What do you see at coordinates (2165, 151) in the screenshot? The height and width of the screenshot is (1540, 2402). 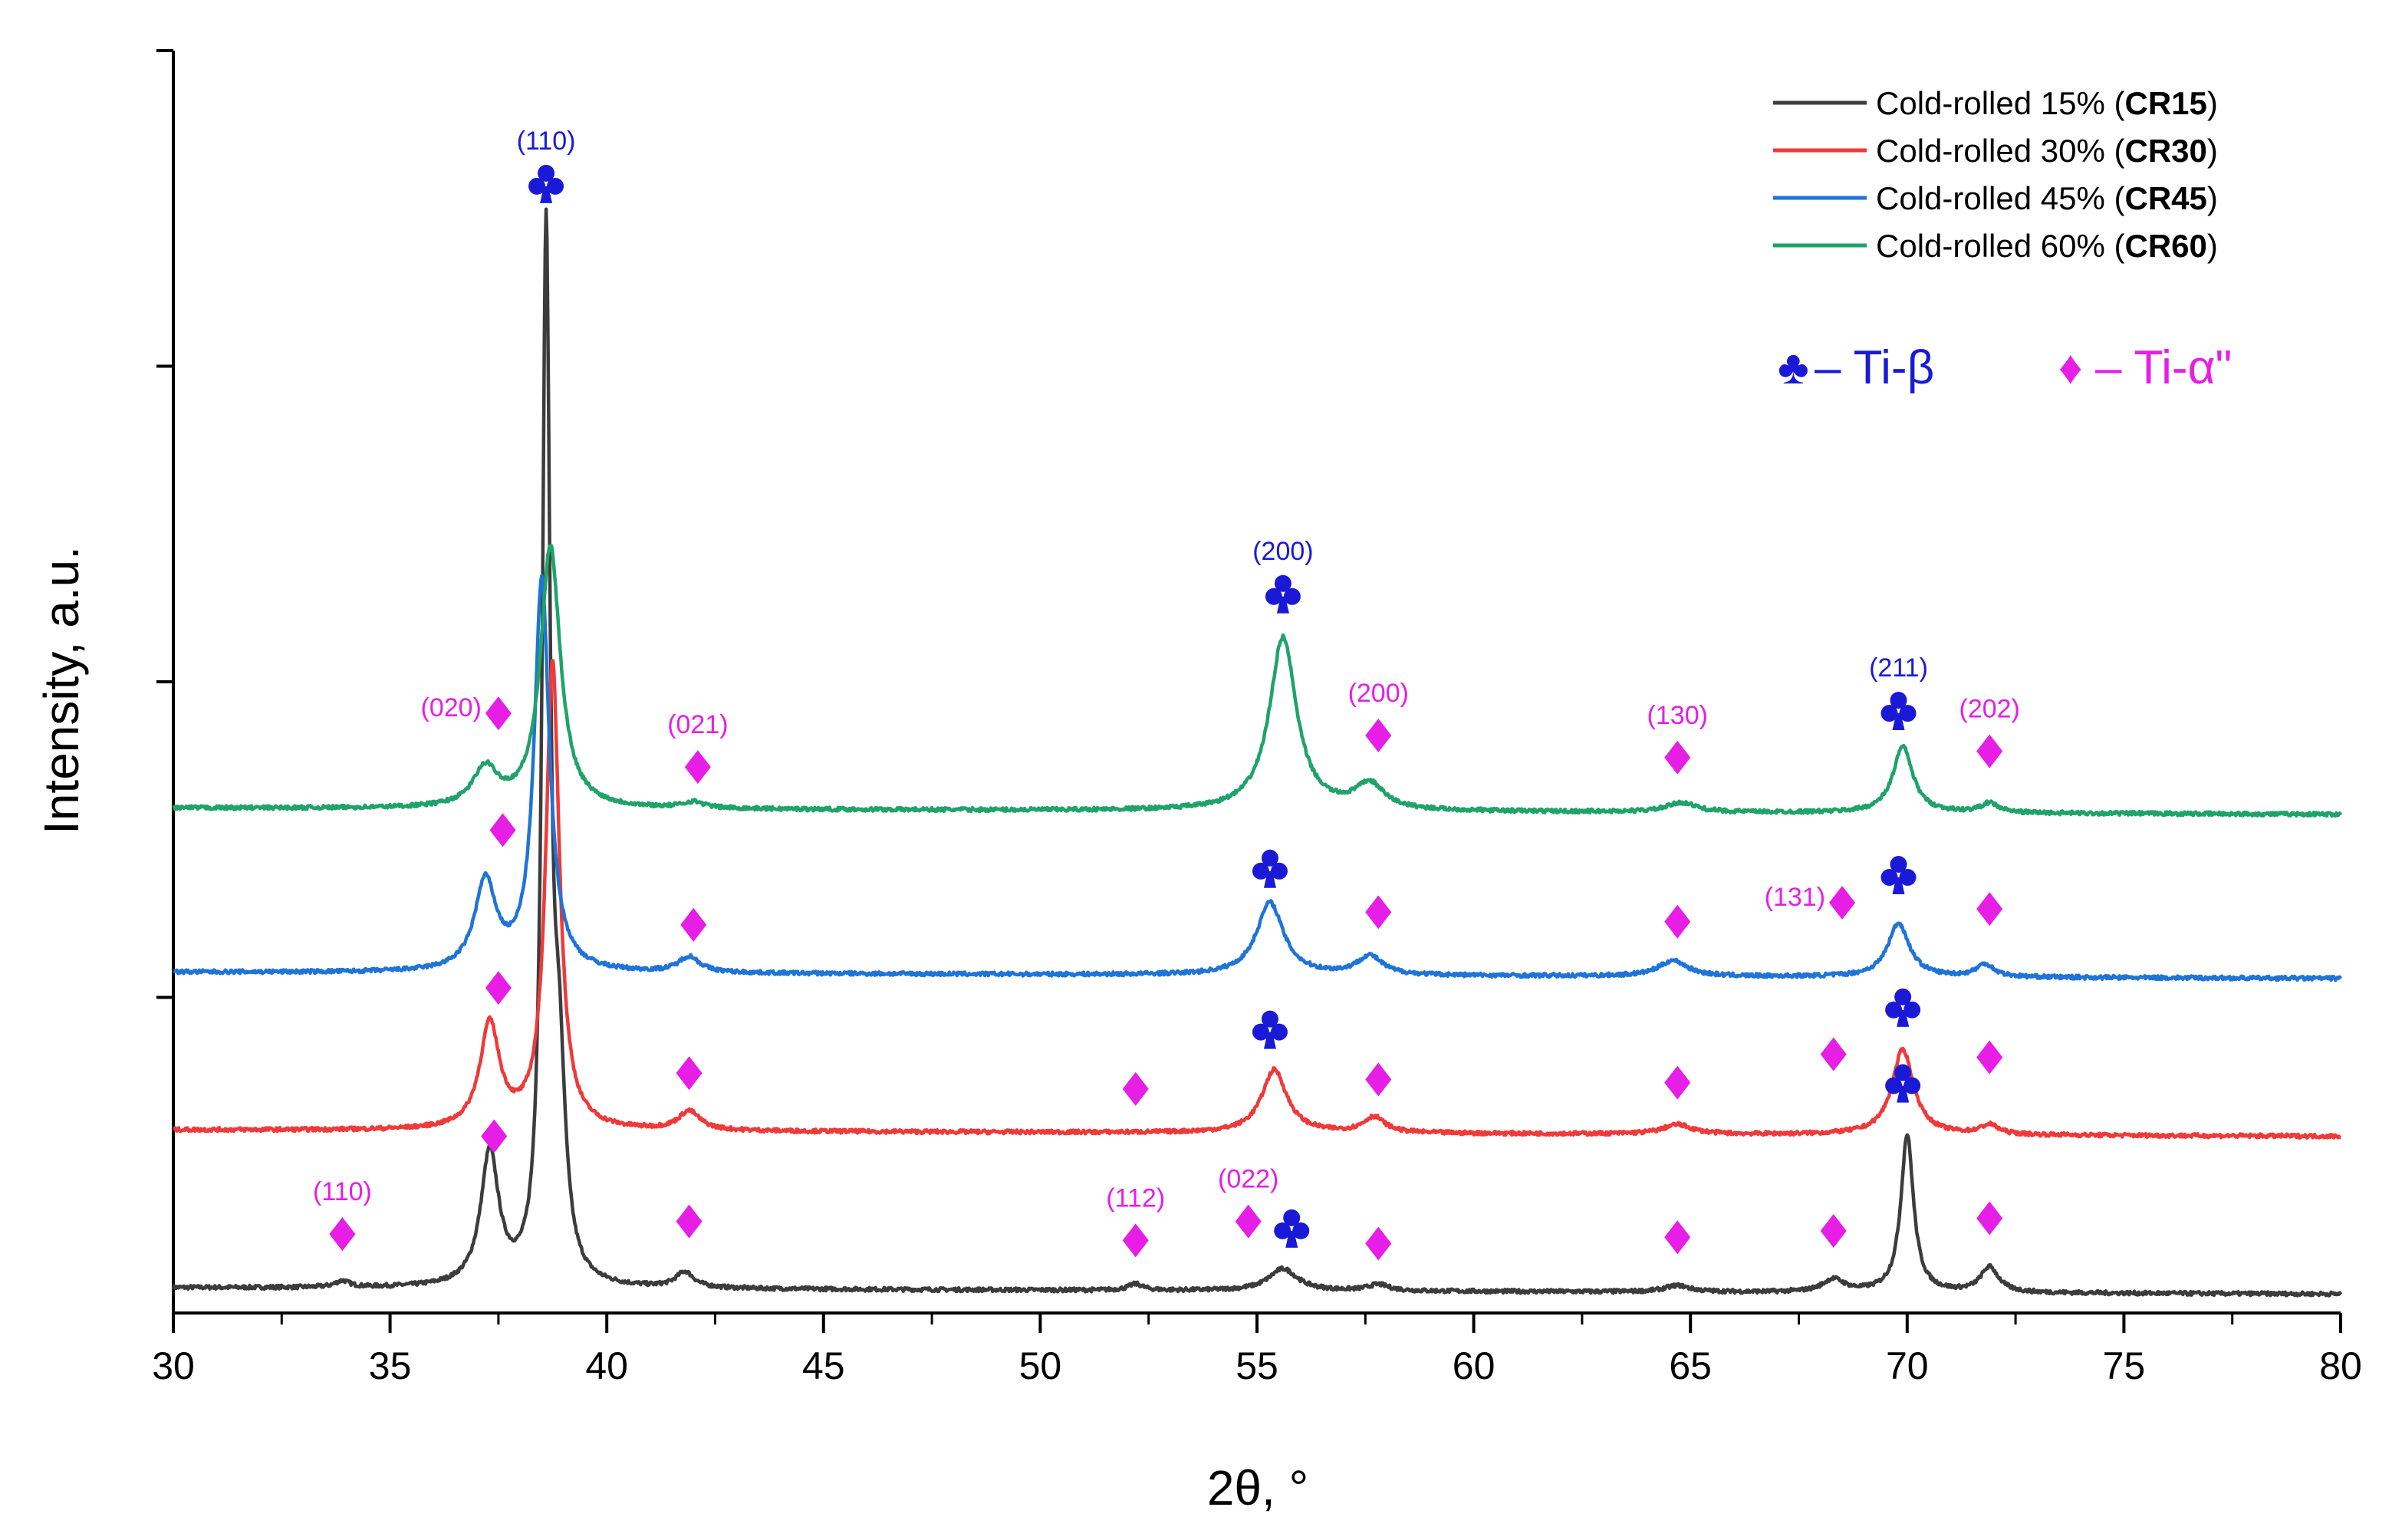 I see `legend-code: CR30` at bounding box center [2165, 151].